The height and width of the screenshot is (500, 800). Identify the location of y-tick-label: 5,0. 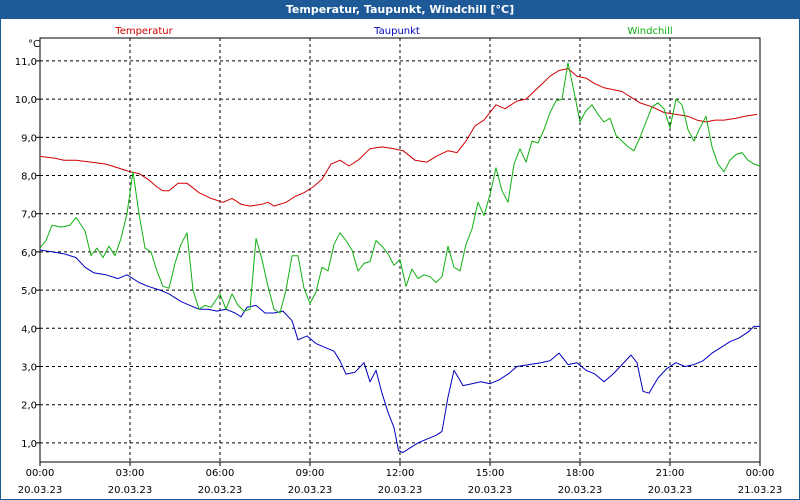
(29, 291).